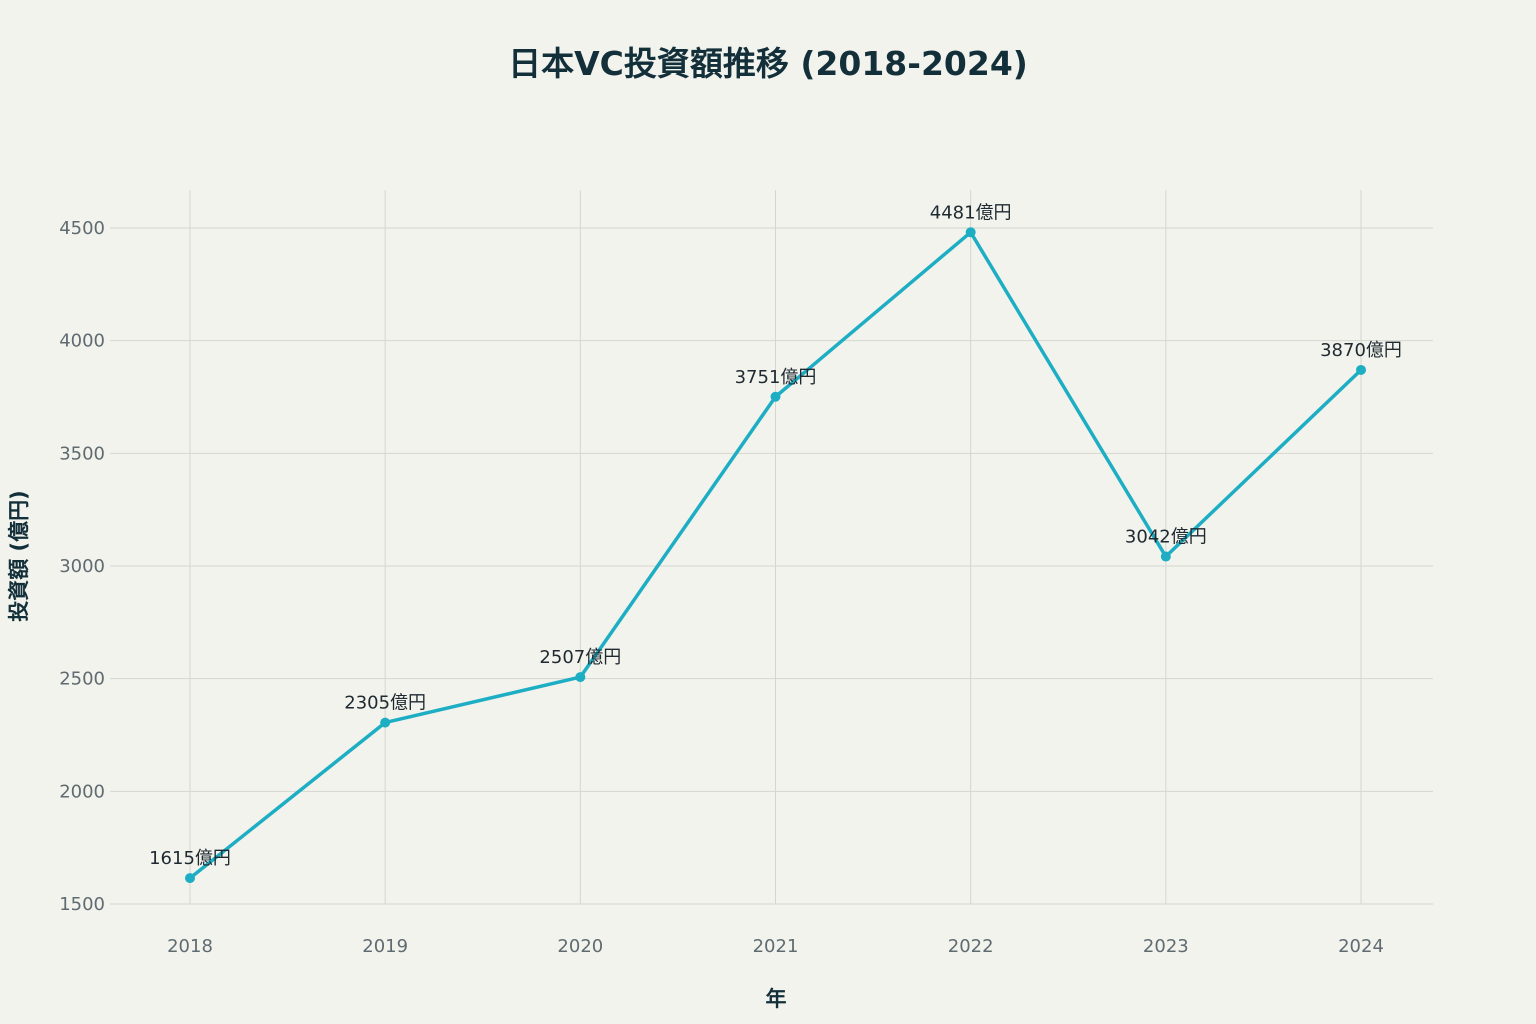  I want to click on y-axis-ticks: 1500 2000 2500 3000 3500 4000 4500, so click(82, 566).